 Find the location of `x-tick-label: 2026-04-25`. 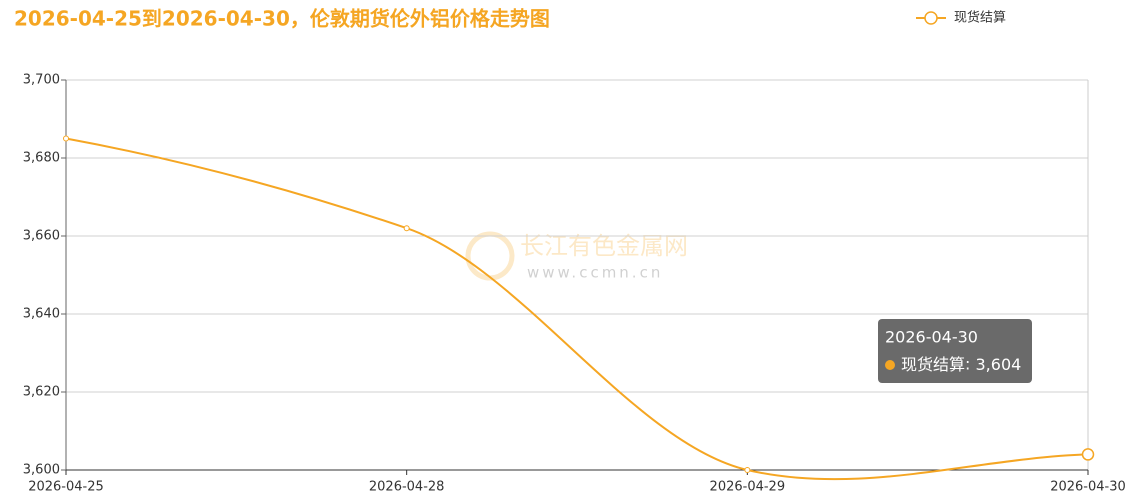

x-tick-label: 2026-04-25 is located at coordinates (66, 487).